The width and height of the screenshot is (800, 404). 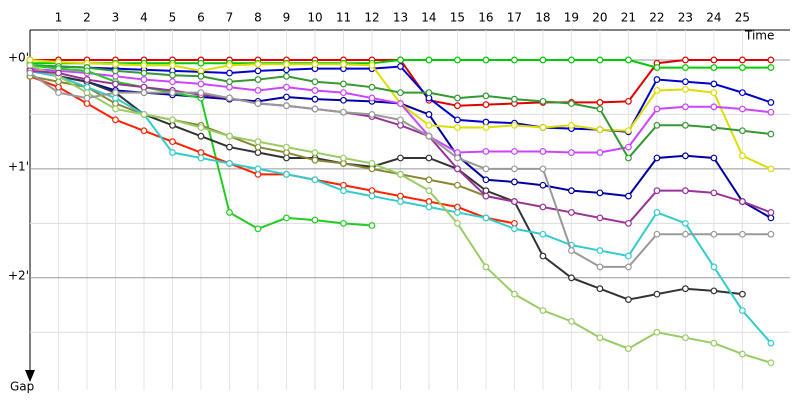 I want to click on x-tick-label: 3, so click(x=116, y=18).